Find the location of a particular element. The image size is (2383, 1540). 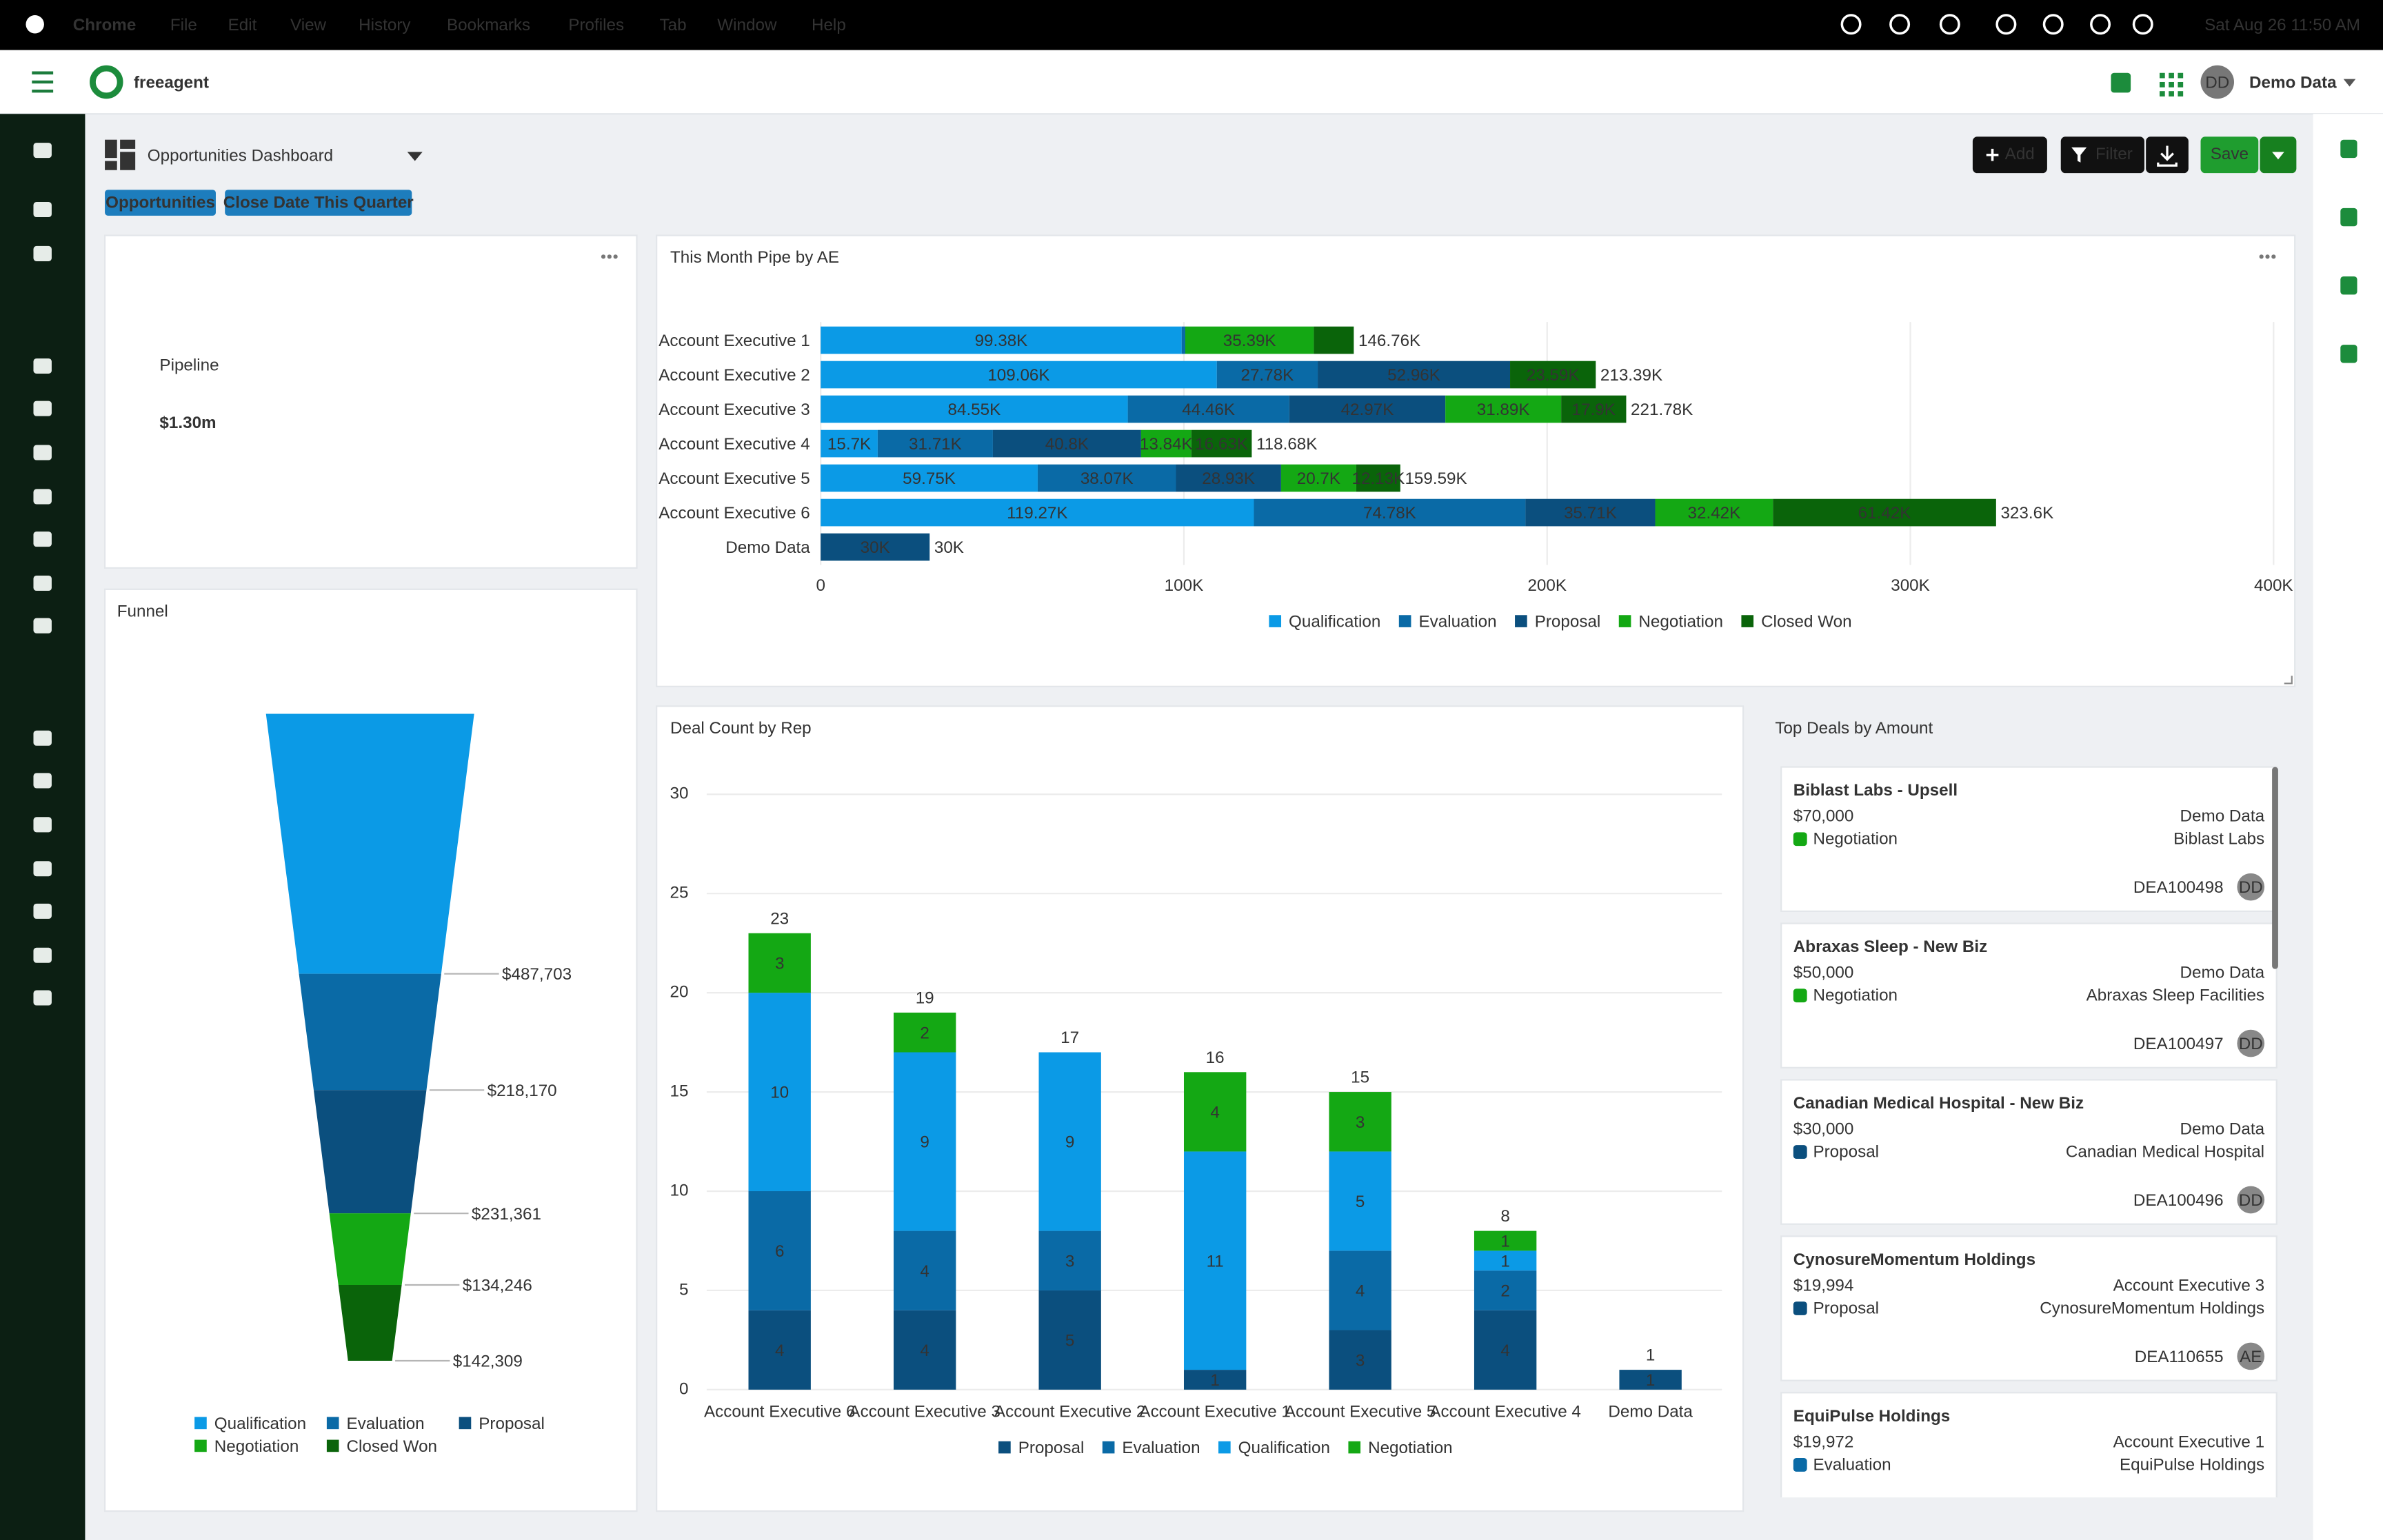

deal-stage: Proposal is located at coordinates (1846, 1153).